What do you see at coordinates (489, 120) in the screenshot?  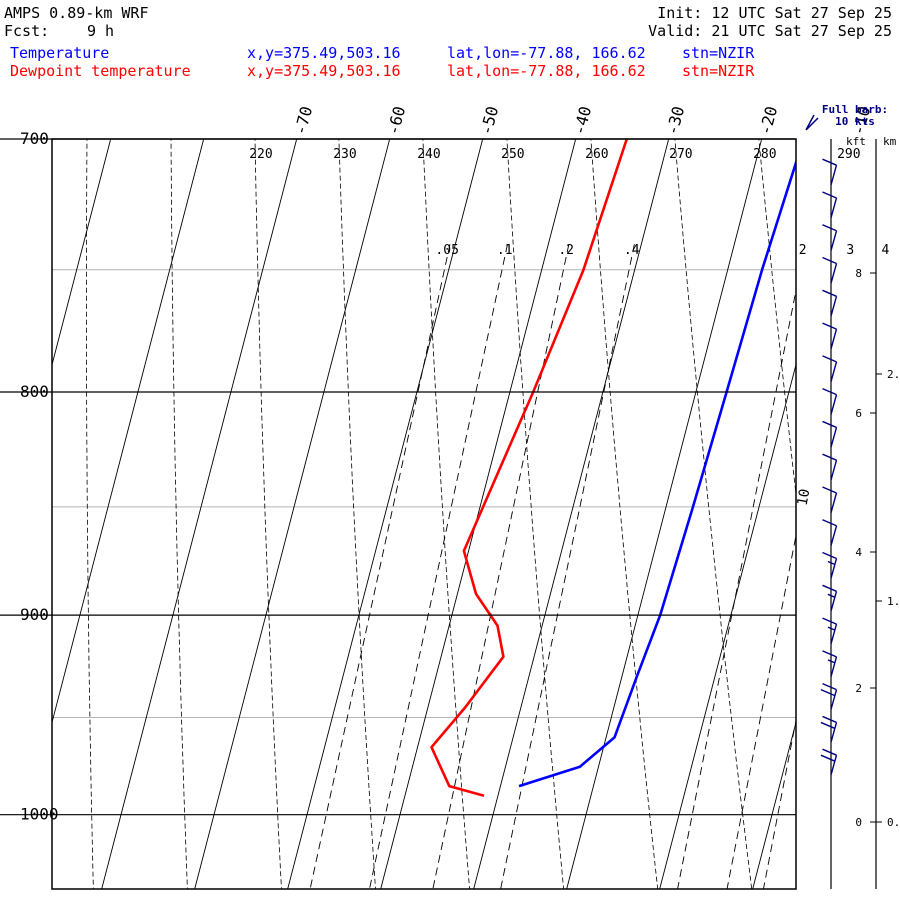 I see `isotherm-label--50: -50` at bounding box center [489, 120].